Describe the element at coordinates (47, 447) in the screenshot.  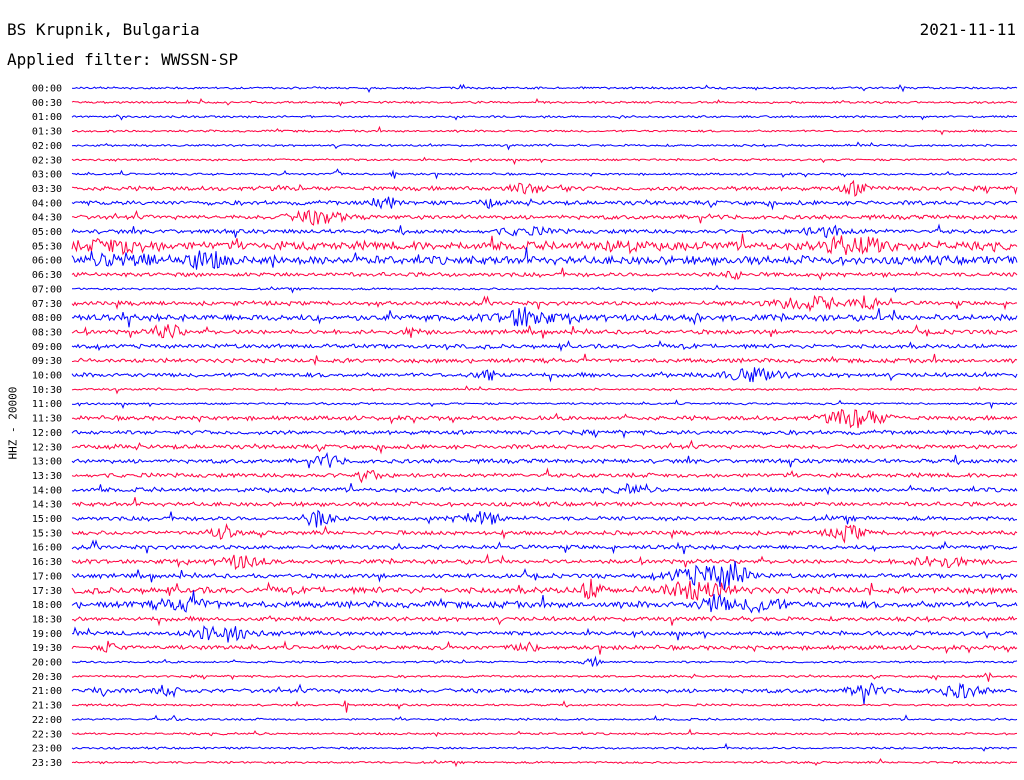
I see `row-label-1230: 12:30` at that location.